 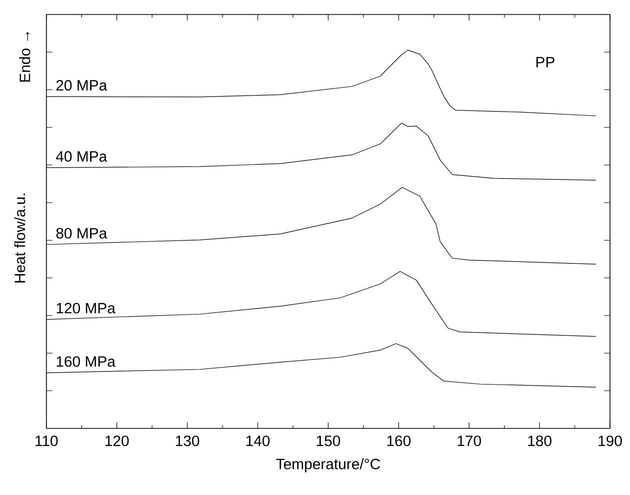 What do you see at coordinates (399, 441) in the screenshot?
I see `x-tick-label: 160` at bounding box center [399, 441].